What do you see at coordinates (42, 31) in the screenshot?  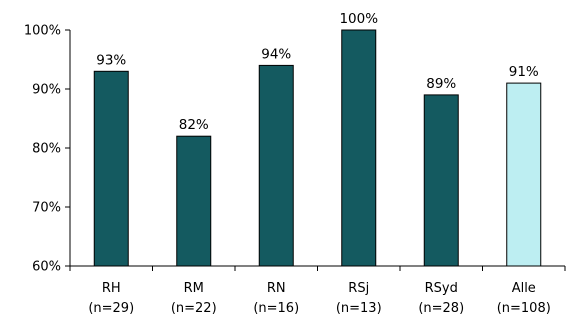 I see `y-tick-label: 100%` at bounding box center [42, 31].